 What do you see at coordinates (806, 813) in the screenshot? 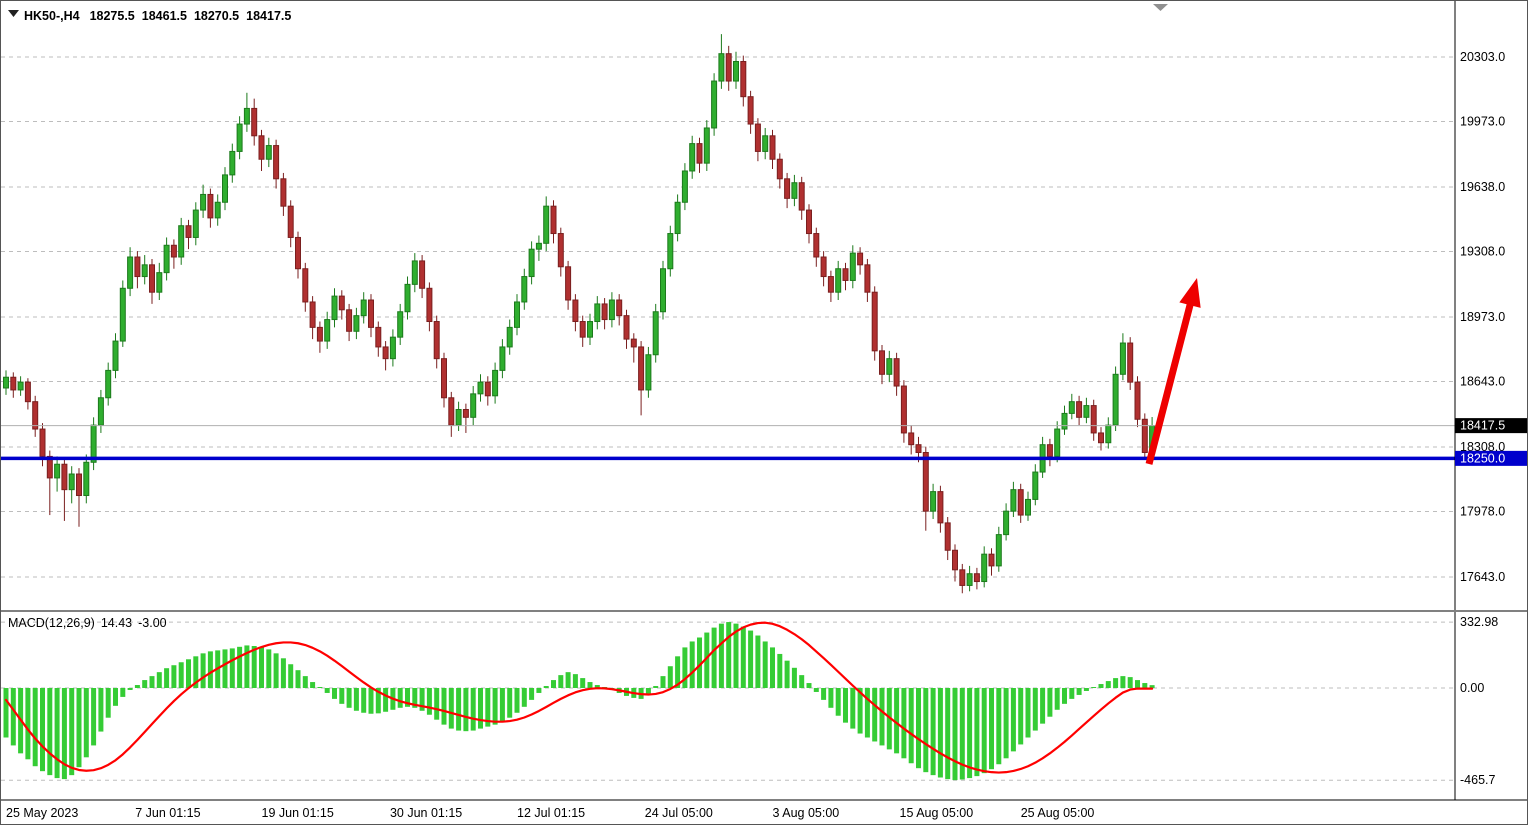
I see `time-axis-label: 3 Aug 05:00` at bounding box center [806, 813].